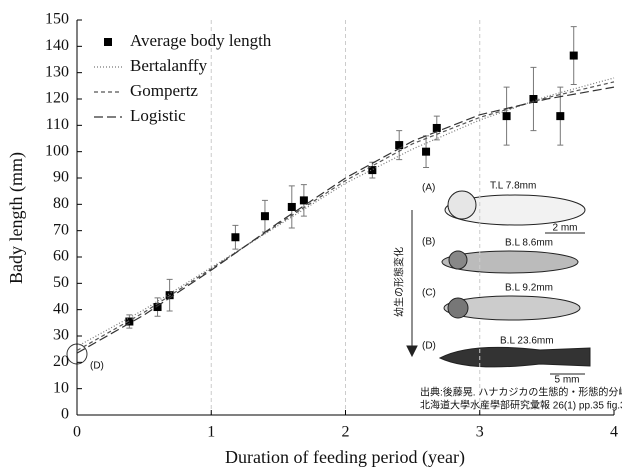 This screenshot has height=468, width=622. What do you see at coordinates (429, 293) in the screenshot?
I see `stage-label: (C)` at bounding box center [429, 293].